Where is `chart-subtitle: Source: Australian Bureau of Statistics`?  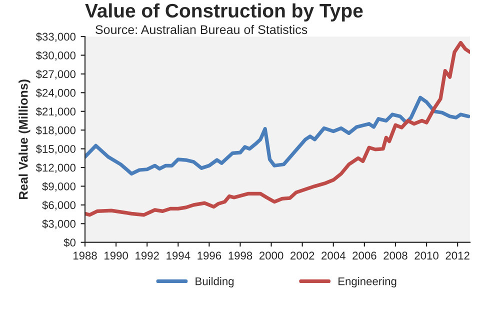
chart-subtitle: Source: Australian Bureau of Statistics is located at coordinates (202, 29).